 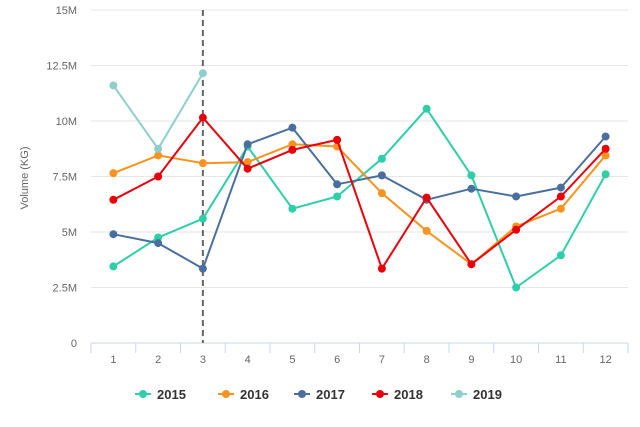 What do you see at coordinates (427, 360) in the screenshot?
I see `x-tick-label: 8` at bounding box center [427, 360].